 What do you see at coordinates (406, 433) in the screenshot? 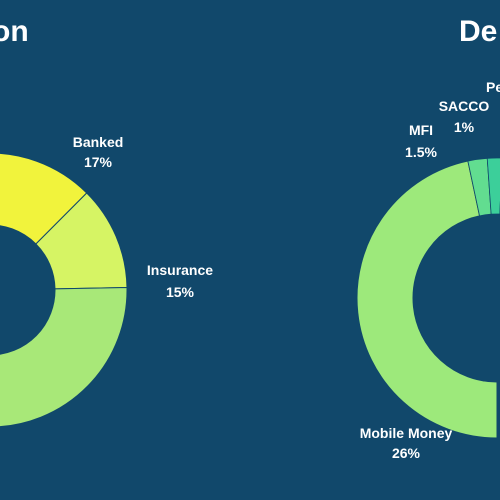
I see `label-mobile-money-name: Mobile Money` at bounding box center [406, 433].